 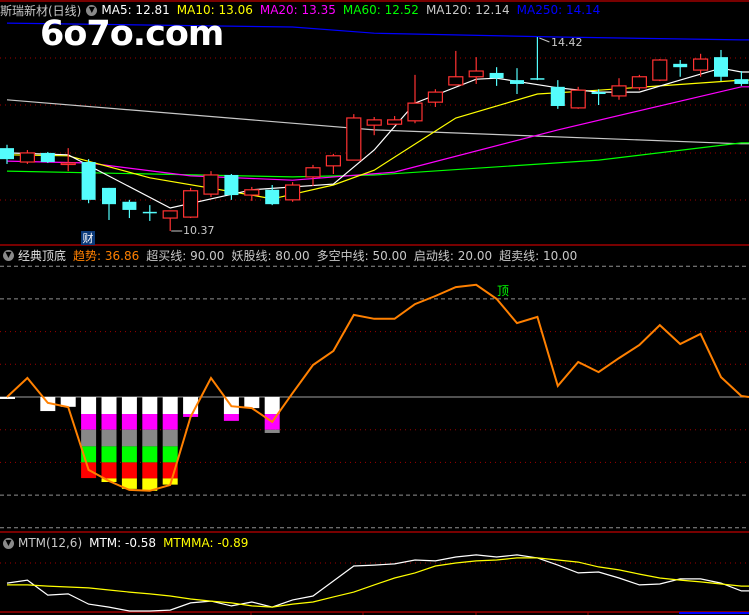 What do you see at coordinates (206, 543) in the screenshot?
I see `mtmma-value: MTMMA: -0.89` at bounding box center [206, 543].